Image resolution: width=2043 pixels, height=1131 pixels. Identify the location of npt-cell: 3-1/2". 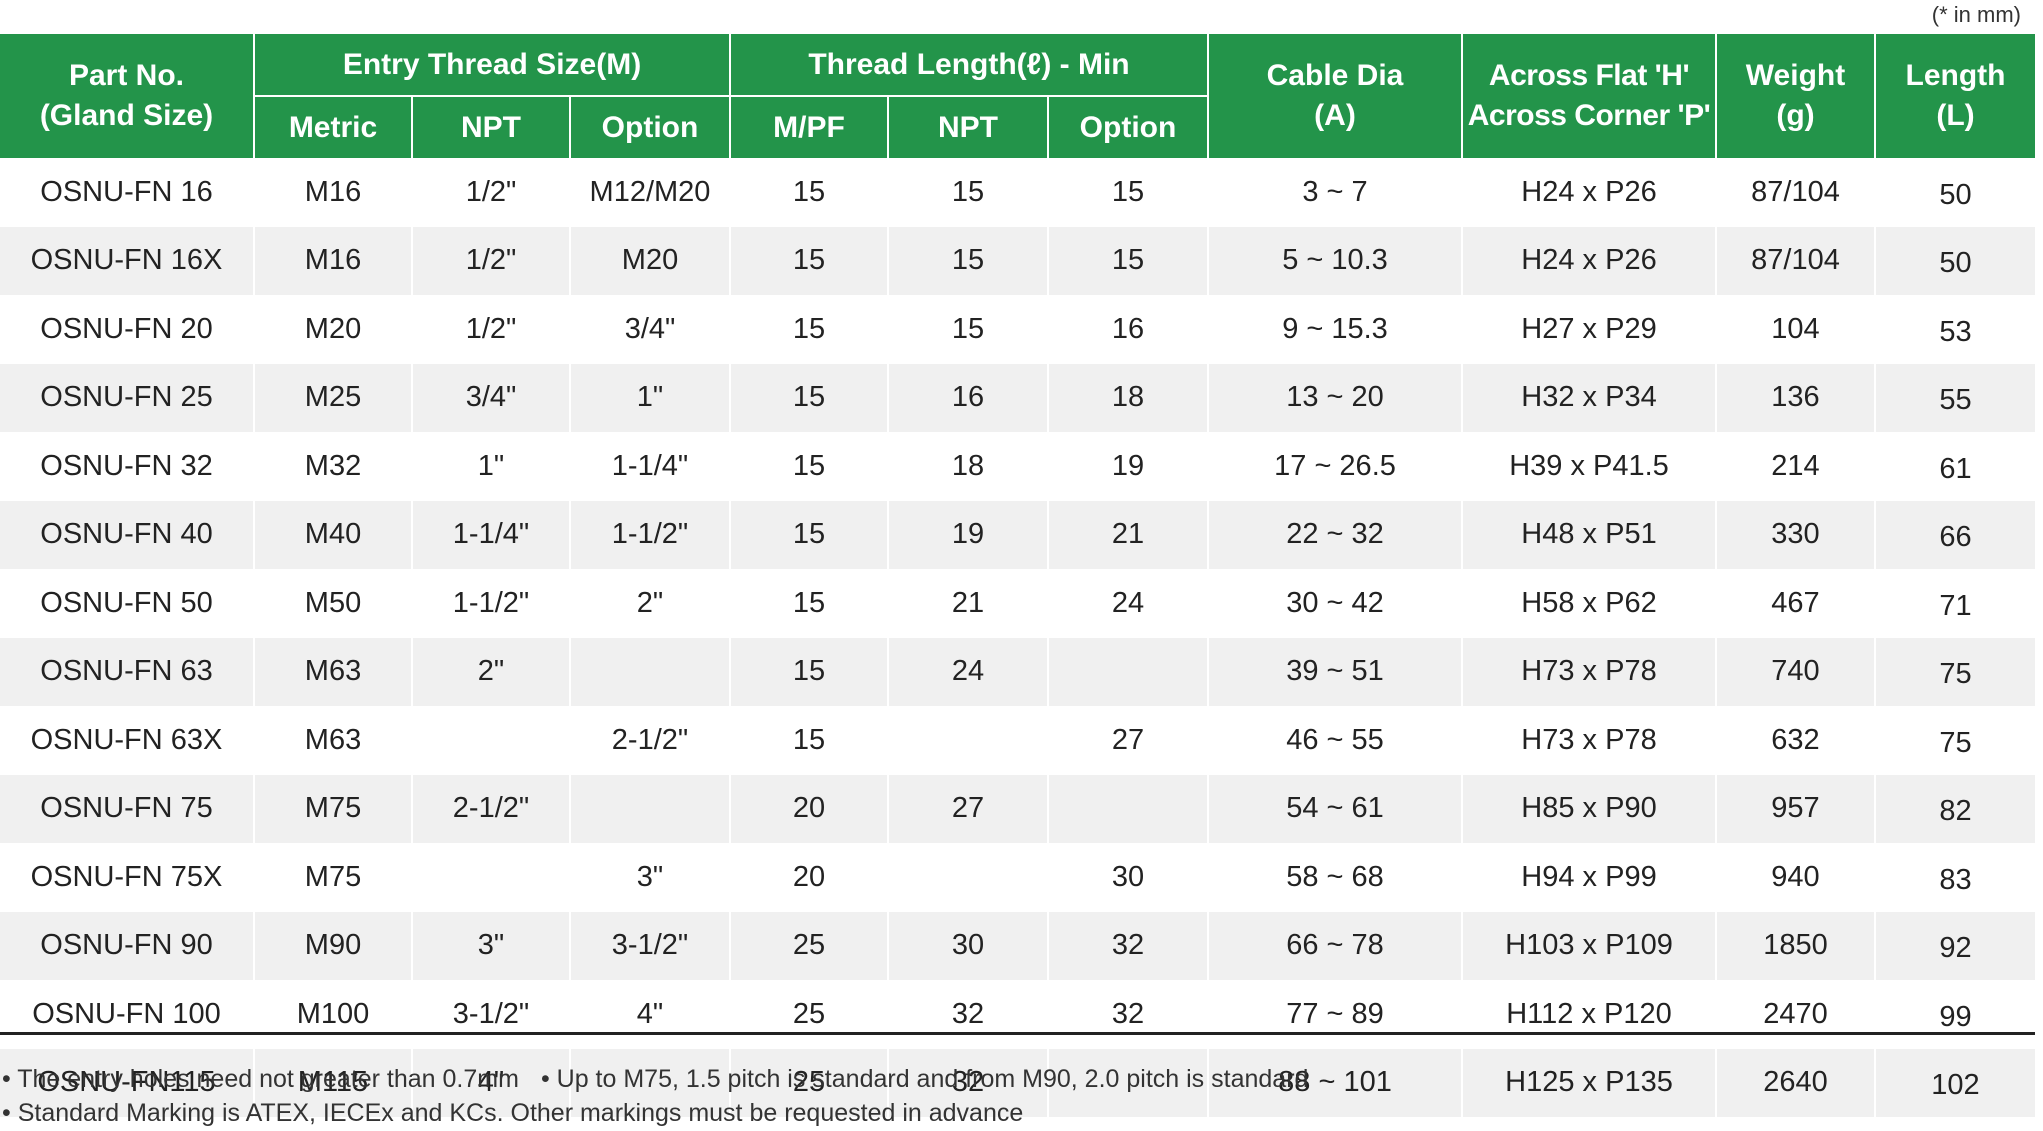
(490, 1014).